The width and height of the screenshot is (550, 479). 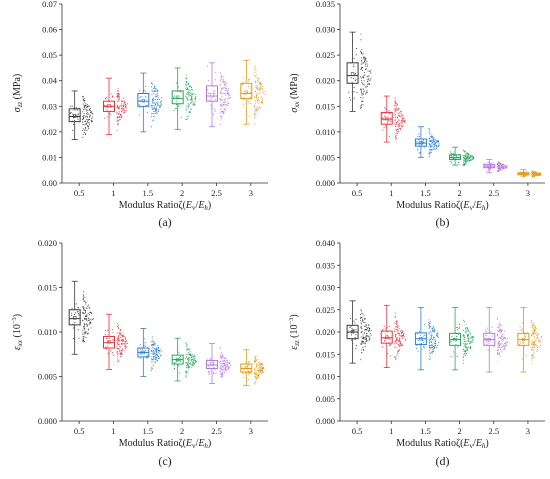 What do you see at coordinates (165, 444) in the screenshot?
I see `x-axis-label: Modulus Ratioζ(Ev/Eh)` at bounding box center [165, 444].